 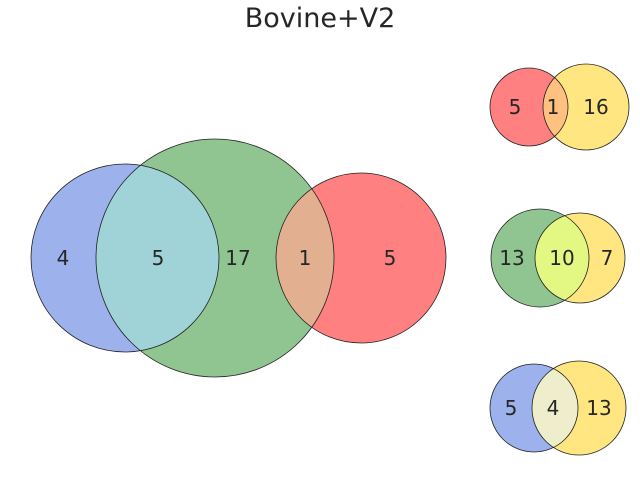 What do you see at coordinates (515, 107) in the screenshot?
I see `small1-left-count: 5` at bounding box center [515, 107].